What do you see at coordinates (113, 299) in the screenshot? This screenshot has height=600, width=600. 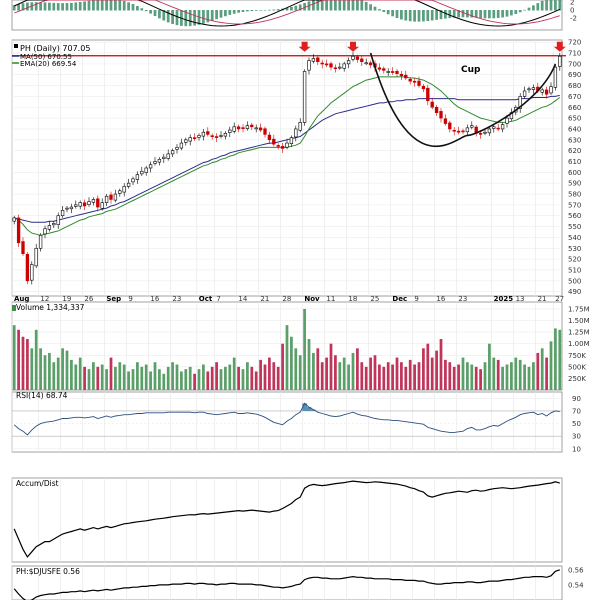 I see `x-tick-label: Sep` at bounding box center [113, 299].